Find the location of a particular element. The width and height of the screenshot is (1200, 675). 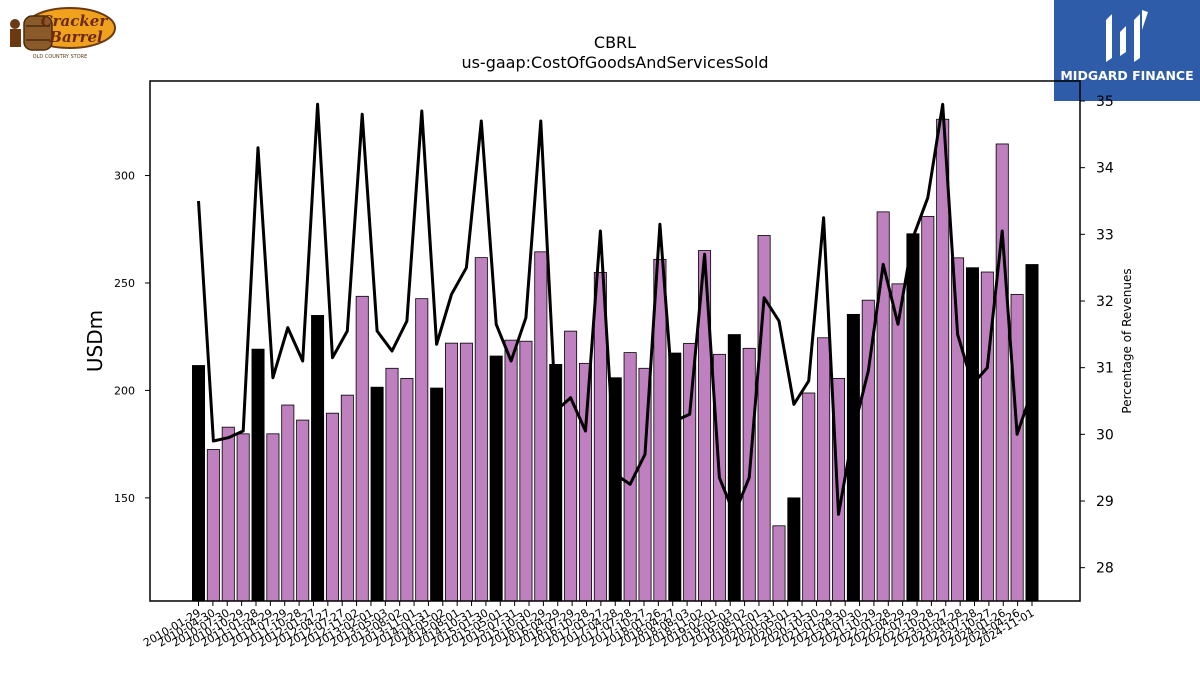

cracker-barrel-logo-mark: Cracker Barrel is located at coordinates (63, 29).